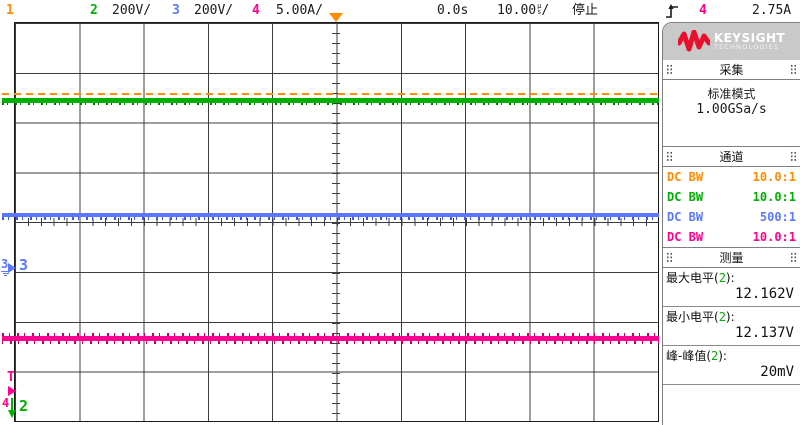  Describe the element at coordinates (731, 365) in the screenshot. I see `measurement-peak-peak: 峰-峰值(2): 20mV` at that location.